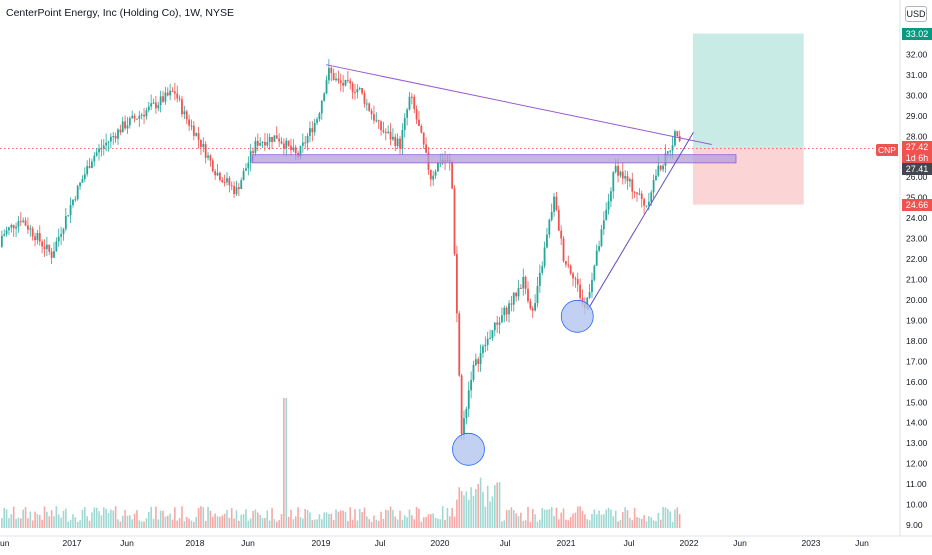 The image size is (932, 555). Describe the element at coordinates (917, 75) in the screenshot. I see `price-tick-label: 31.00` at that location.